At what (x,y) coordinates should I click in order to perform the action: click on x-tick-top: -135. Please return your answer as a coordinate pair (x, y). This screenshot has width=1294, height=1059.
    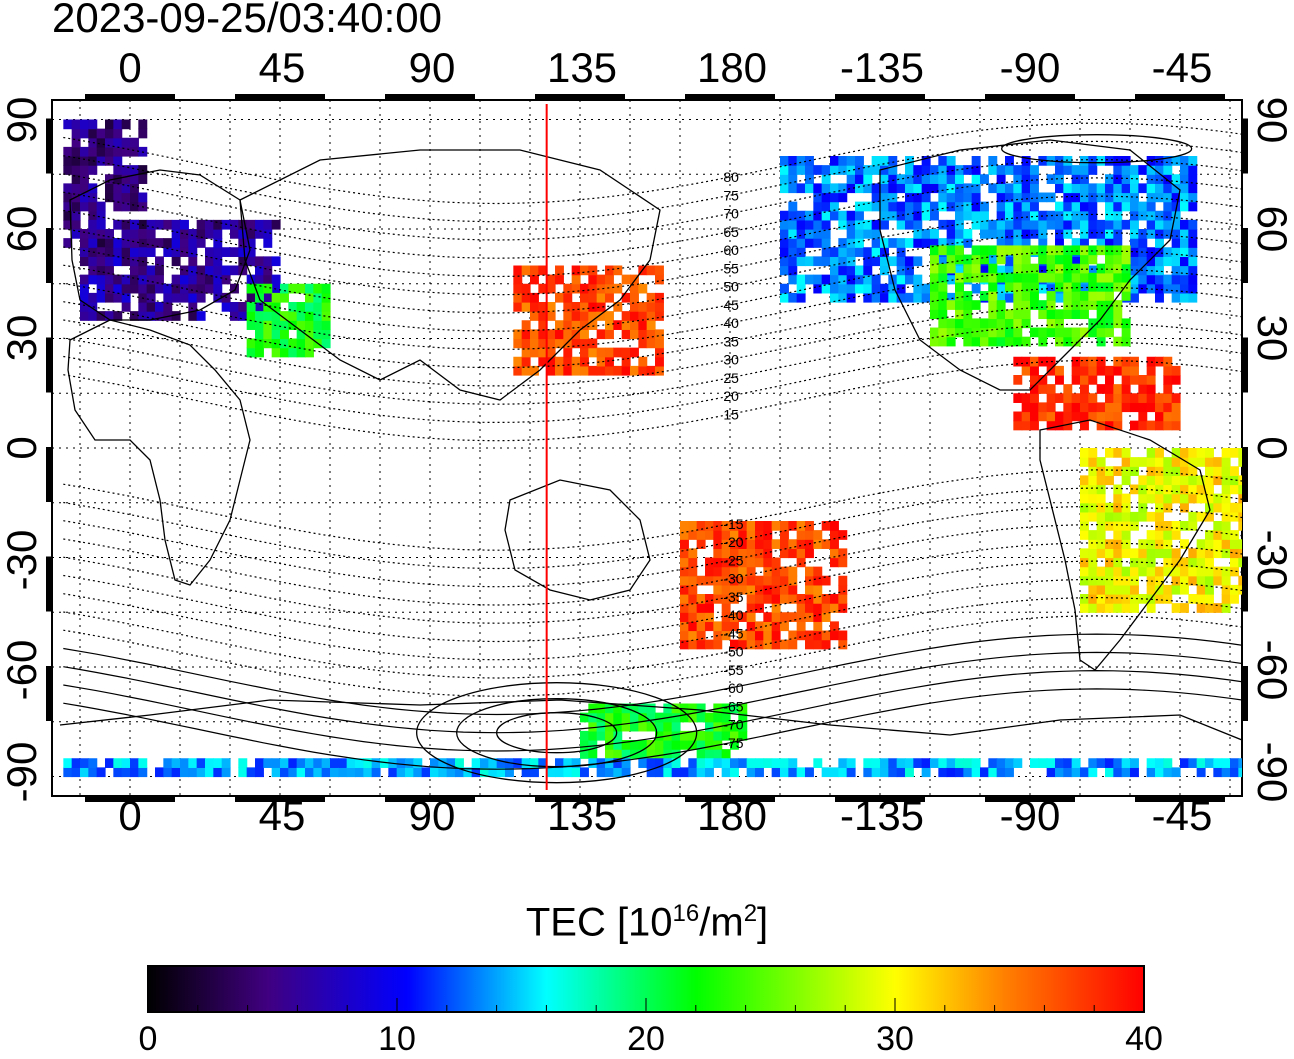
    Looking at the image, I should click on (882, 67).